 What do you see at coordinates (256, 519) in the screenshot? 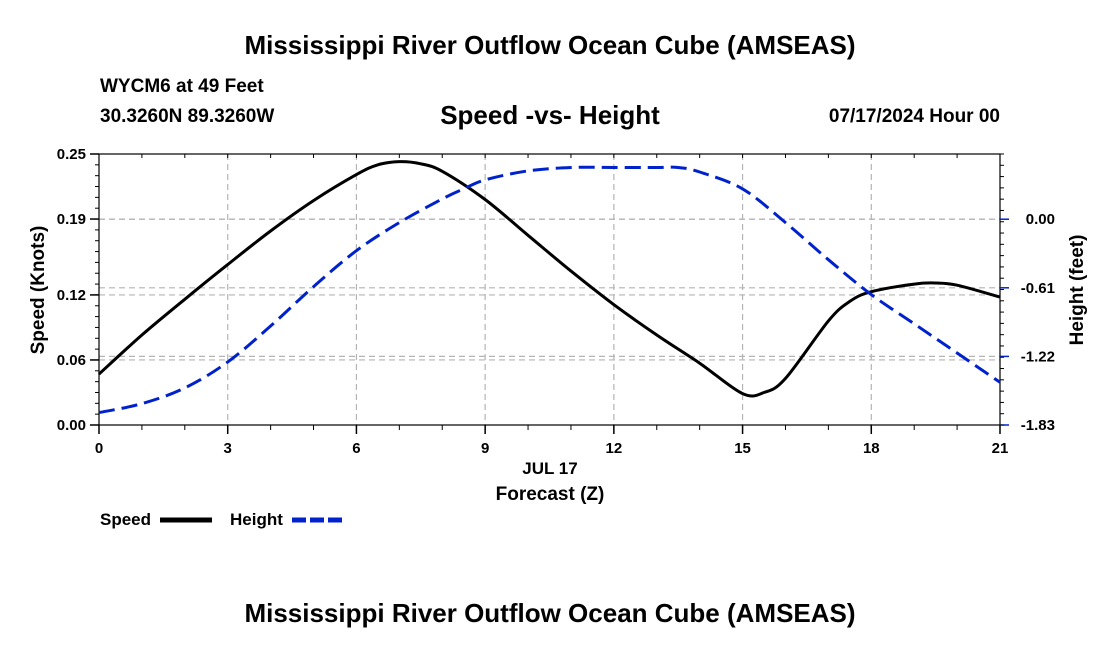
I see `legend-label-height: Height` at bounding box center [256, 519].